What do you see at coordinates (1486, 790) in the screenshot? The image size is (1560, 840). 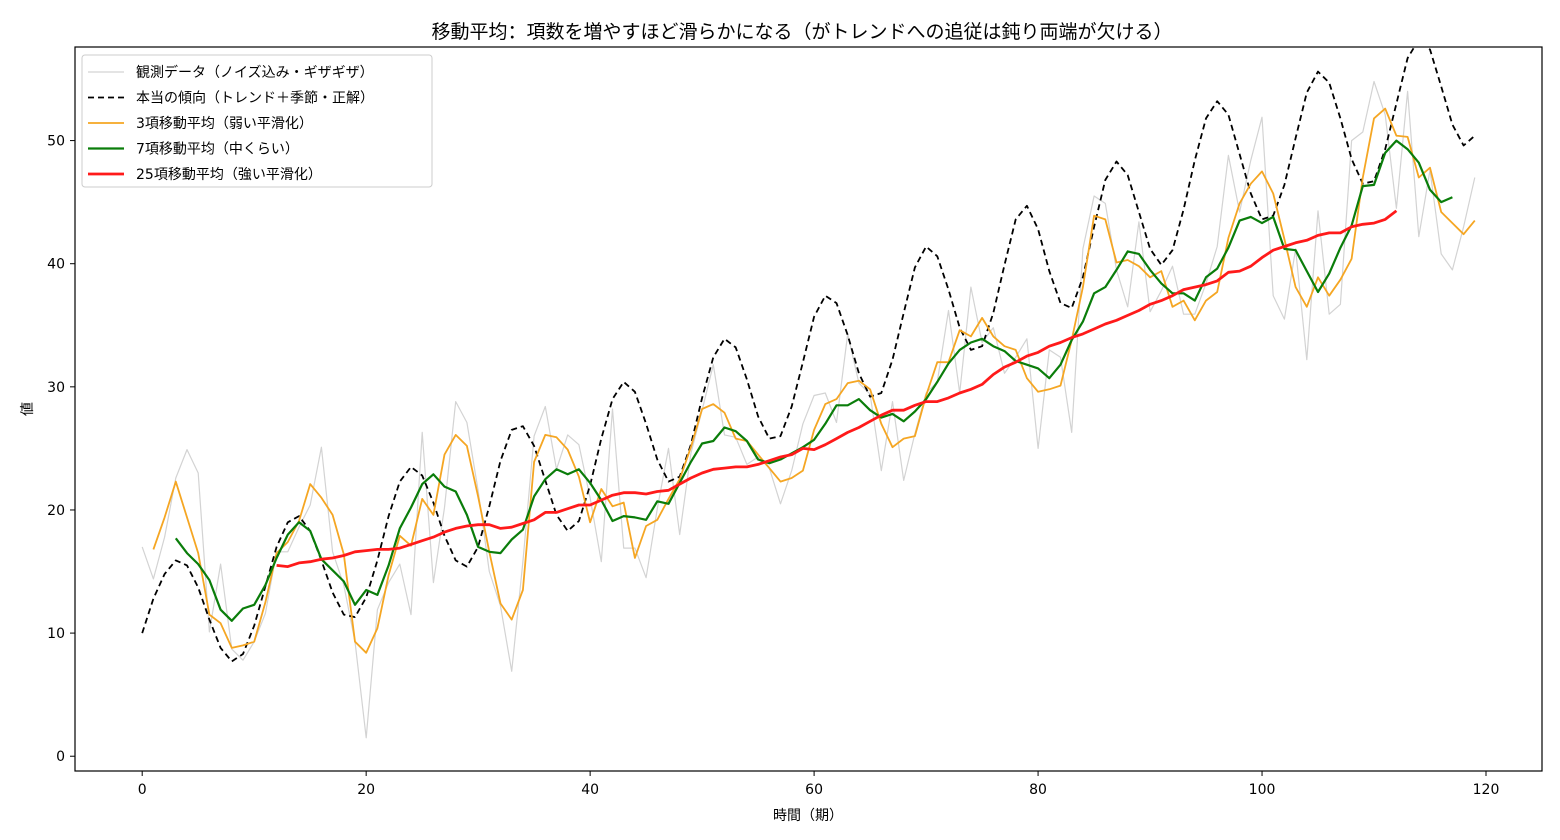 I see `x-tick-label: 120` at bounding box center [1486, 790].